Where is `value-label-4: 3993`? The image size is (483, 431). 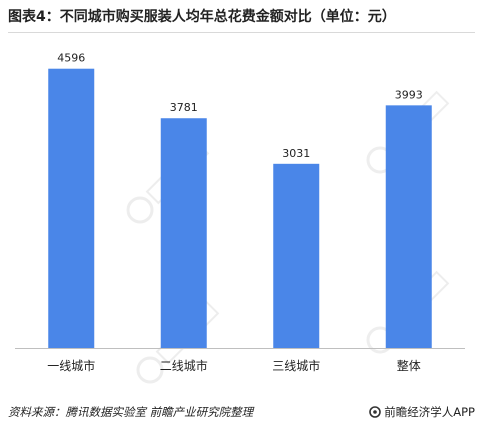
value-label-4: 3993 is located at coordinates (409, 94).